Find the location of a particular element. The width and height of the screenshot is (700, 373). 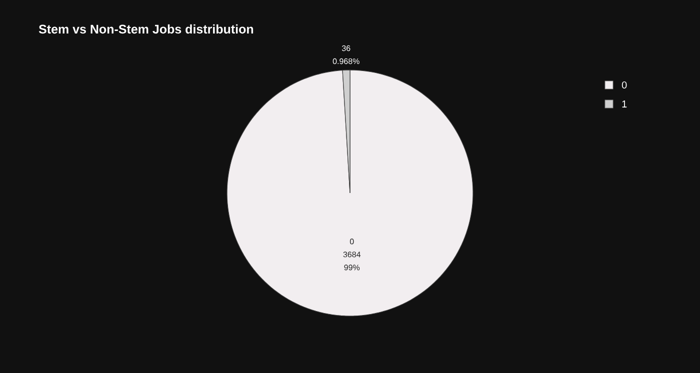

data-label: 36 is located at coordinates (346, 48).